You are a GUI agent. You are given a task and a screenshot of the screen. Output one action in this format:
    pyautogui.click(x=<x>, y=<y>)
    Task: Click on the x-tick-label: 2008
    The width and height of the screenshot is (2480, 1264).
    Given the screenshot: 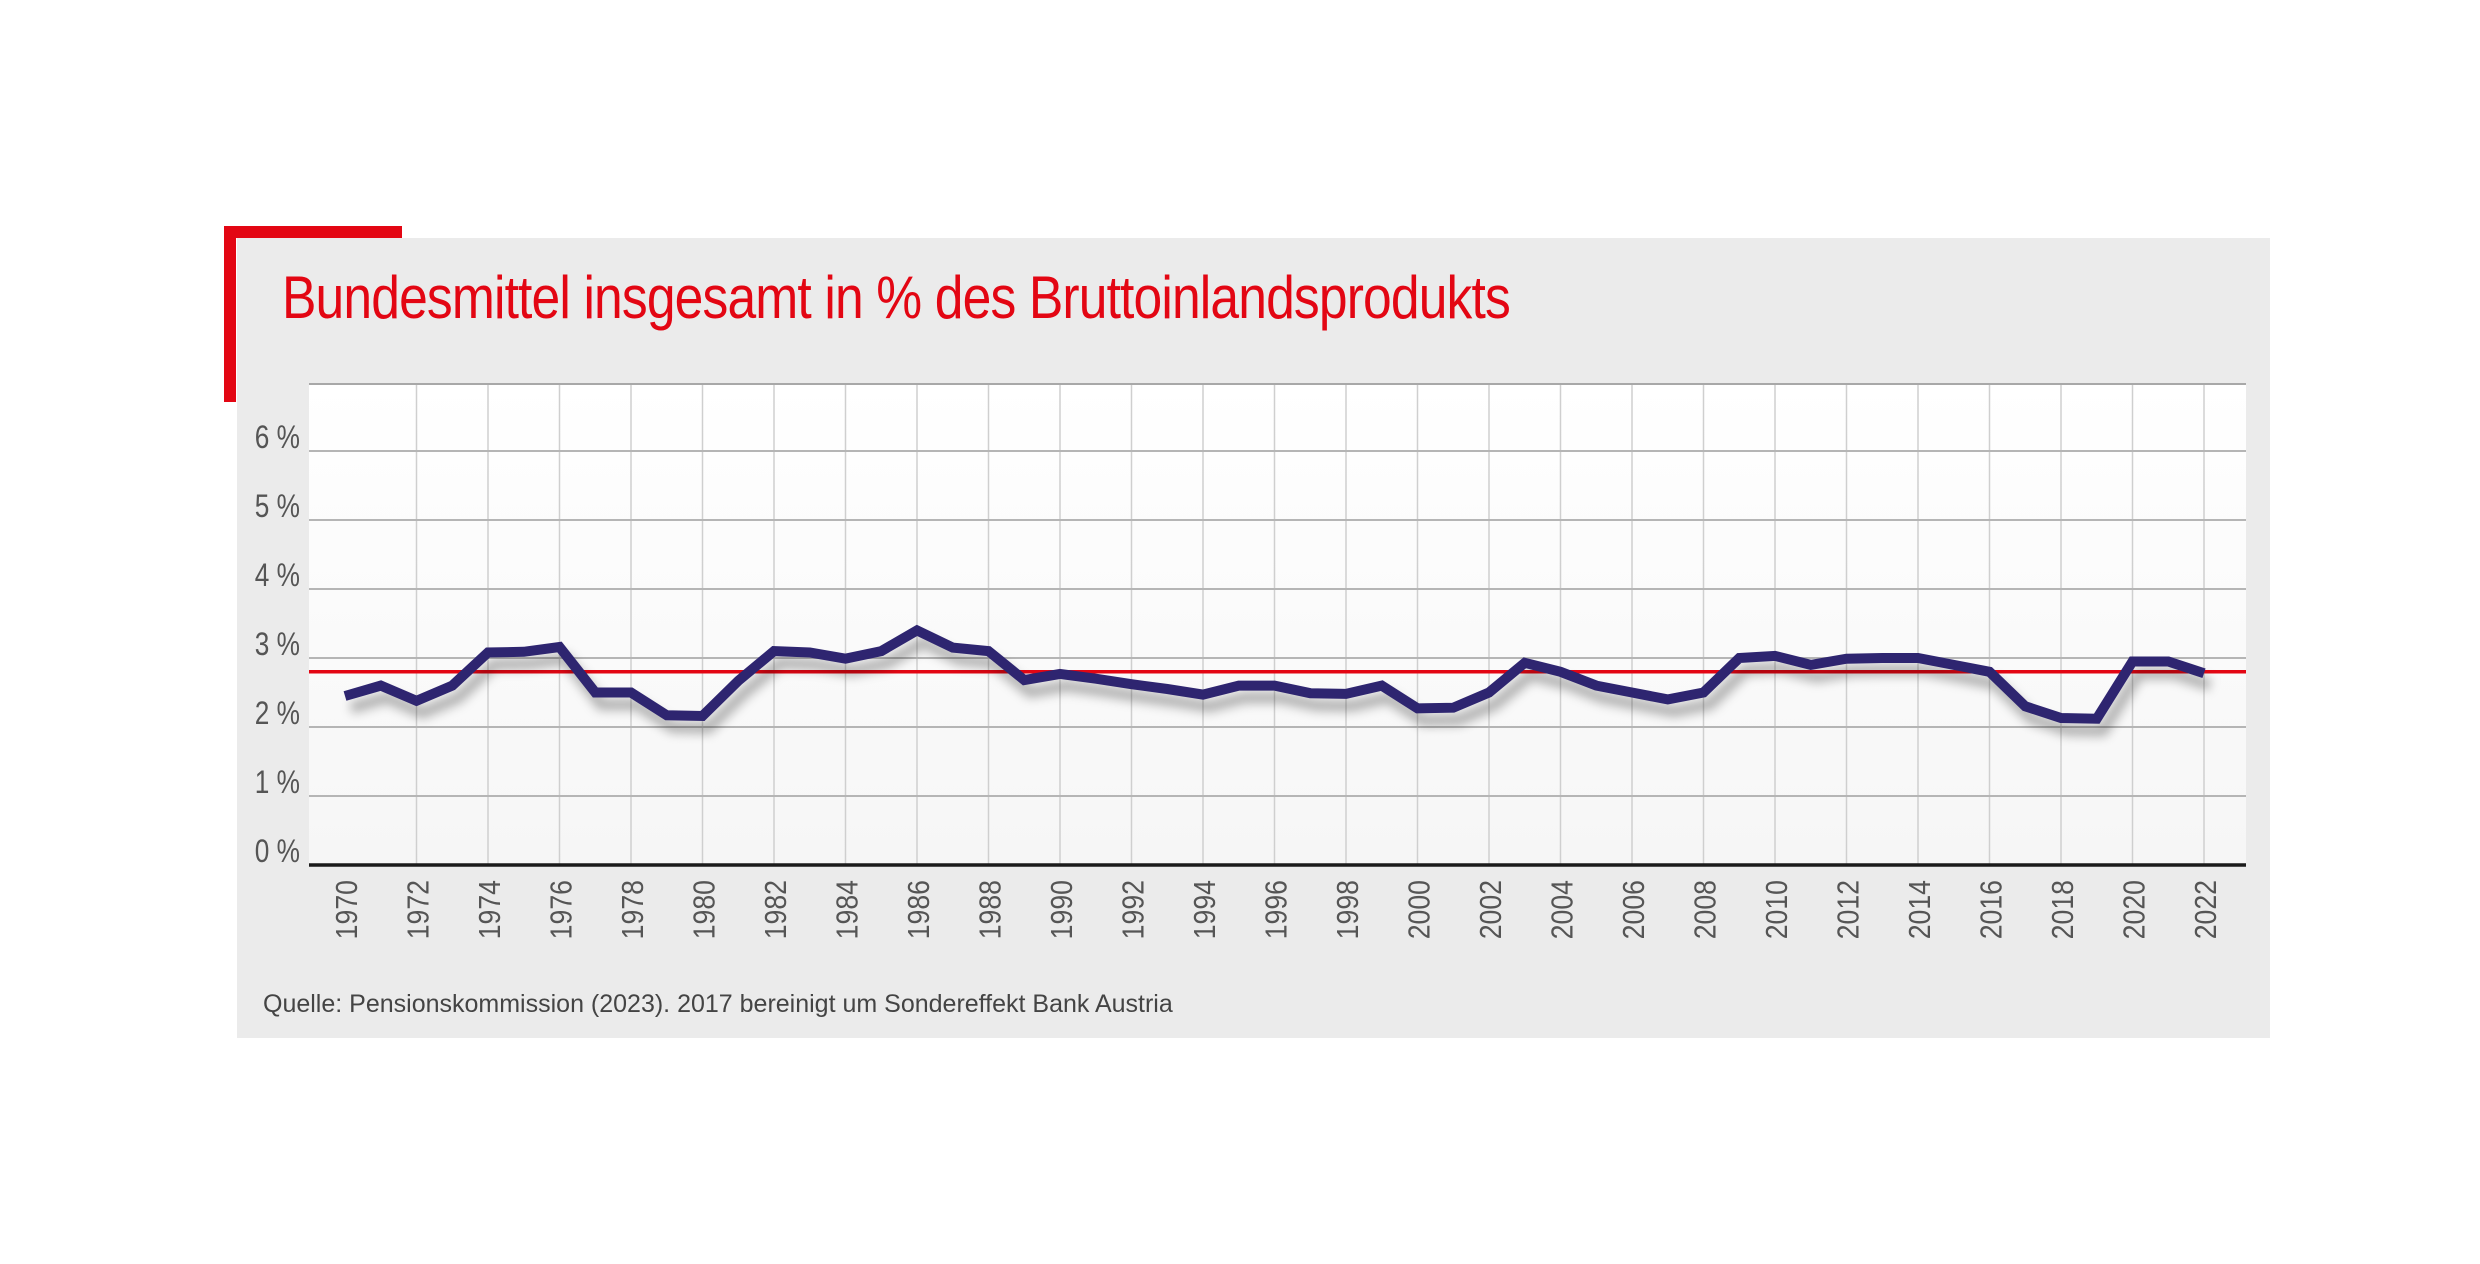 What is the action you would take?
    pyautogui.click(x=1706, y=909)
    